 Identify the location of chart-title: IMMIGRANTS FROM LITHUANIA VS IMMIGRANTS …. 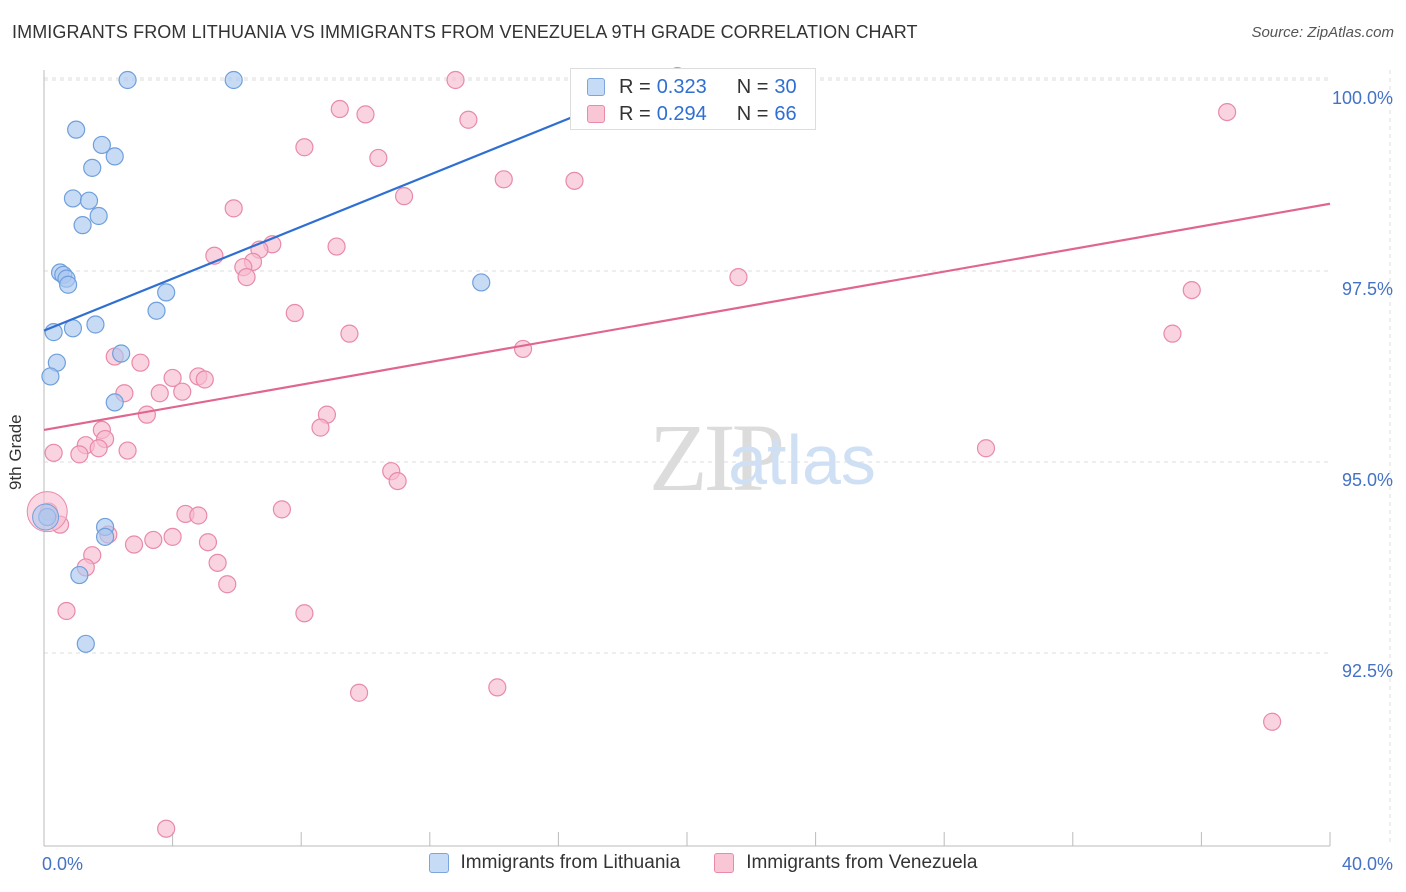
(465, 32).